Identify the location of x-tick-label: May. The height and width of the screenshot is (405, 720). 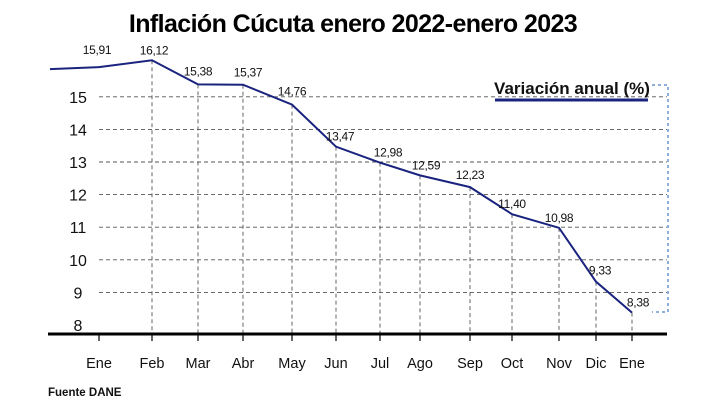
(292, 364).